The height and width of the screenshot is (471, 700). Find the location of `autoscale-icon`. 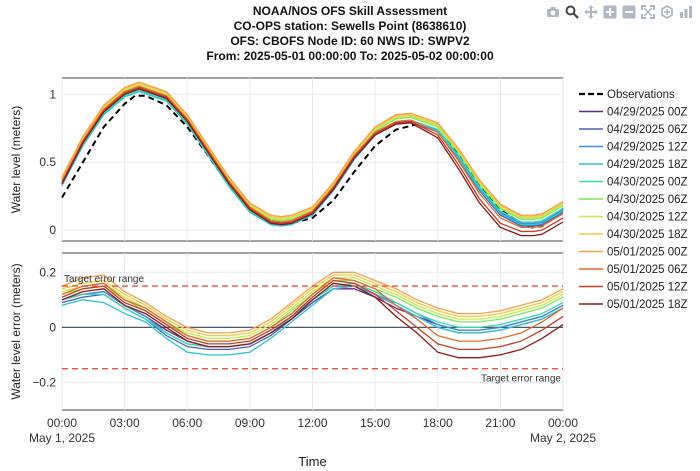

autoscale-icon is located at coordinates (648, 12).